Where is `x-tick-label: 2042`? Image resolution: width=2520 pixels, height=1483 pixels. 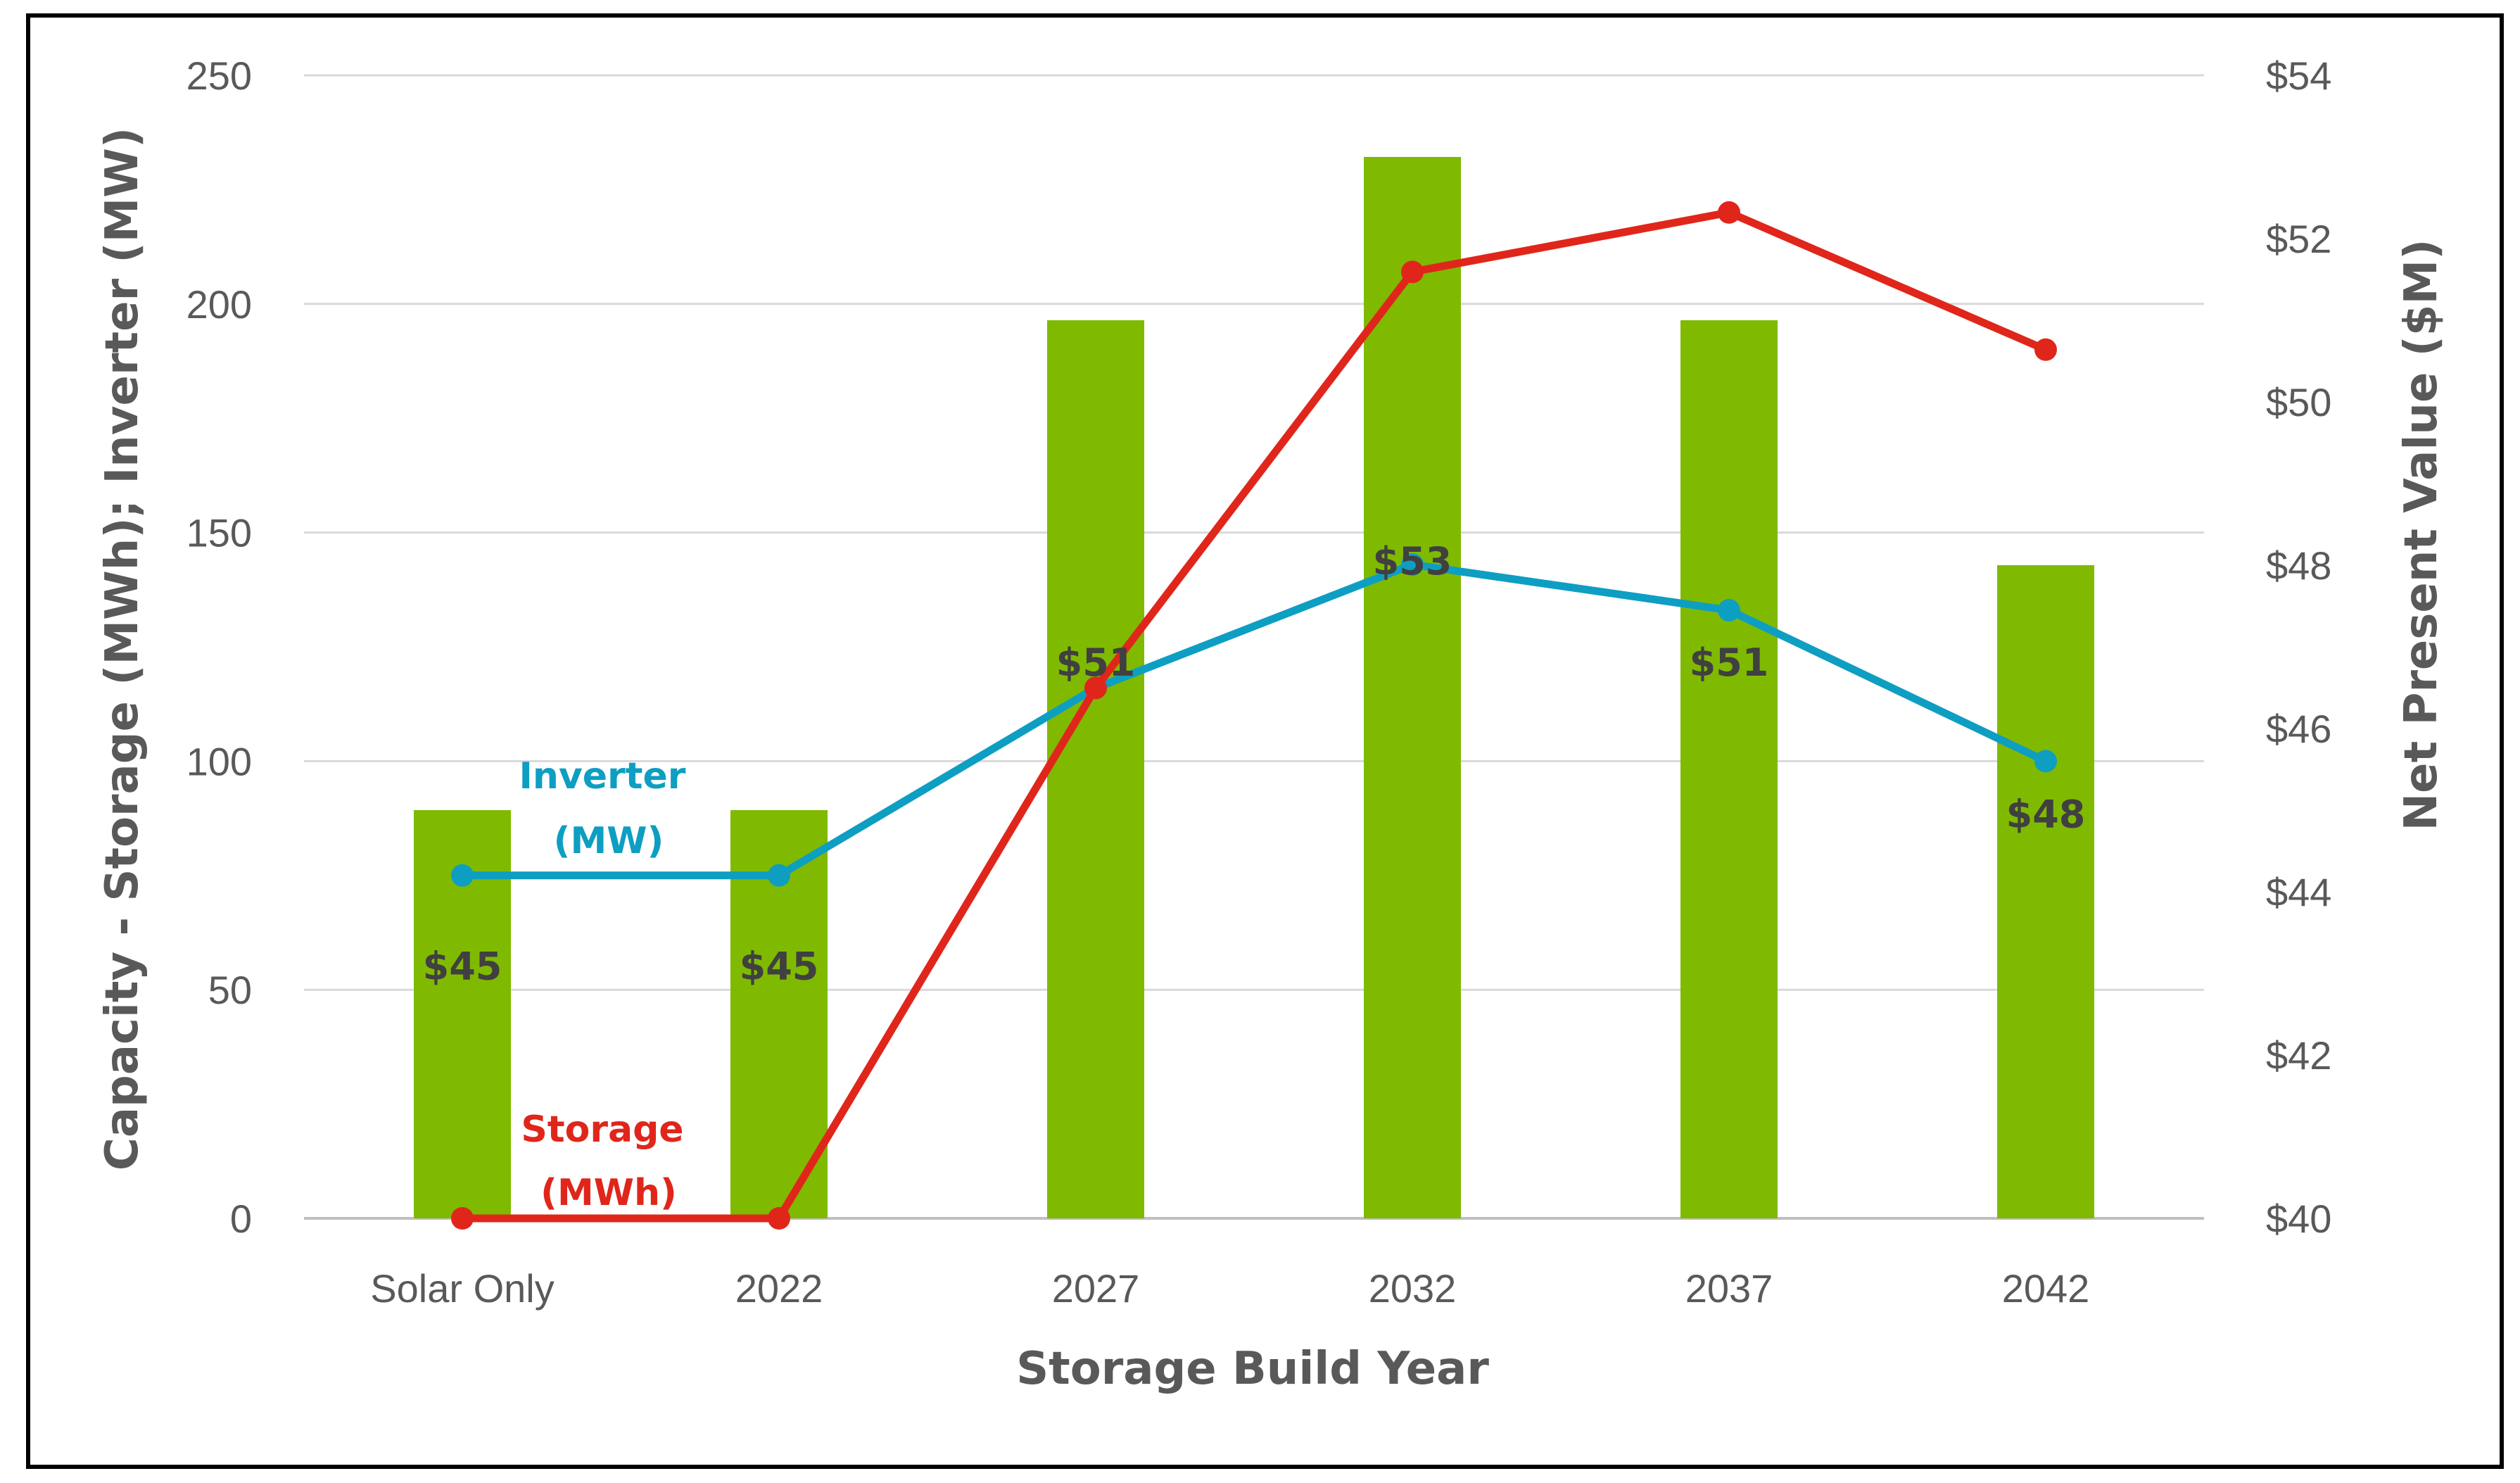 x-tick-label: 2042 is located at coordinates (2046, 1288).